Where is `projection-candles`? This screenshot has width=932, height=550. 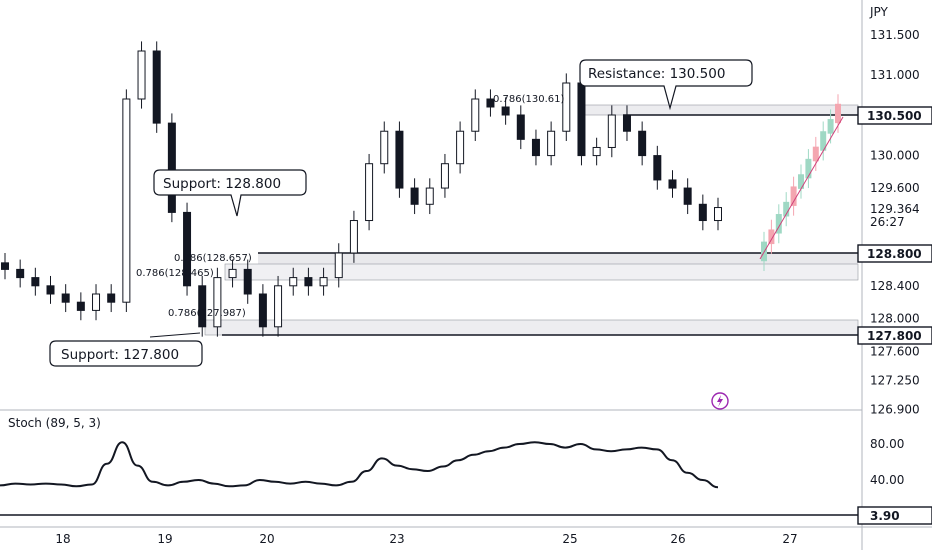
projection-candles is located at coordinates (801, 183).